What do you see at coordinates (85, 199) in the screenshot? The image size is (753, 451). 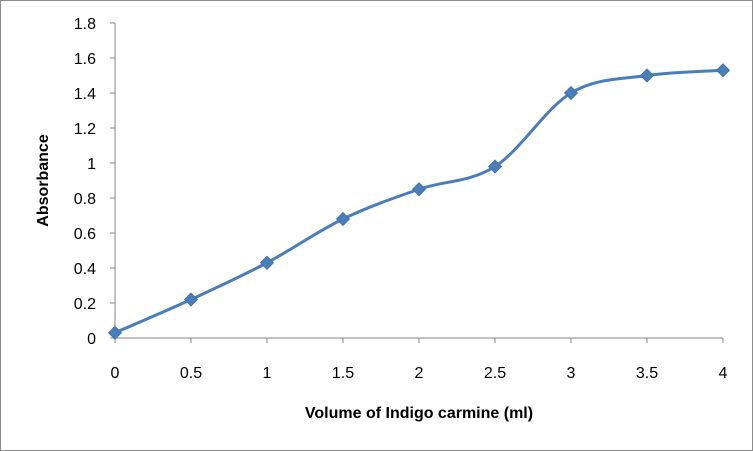 I see `y-tick-label: 0.8` at bounding box center [85, 199].